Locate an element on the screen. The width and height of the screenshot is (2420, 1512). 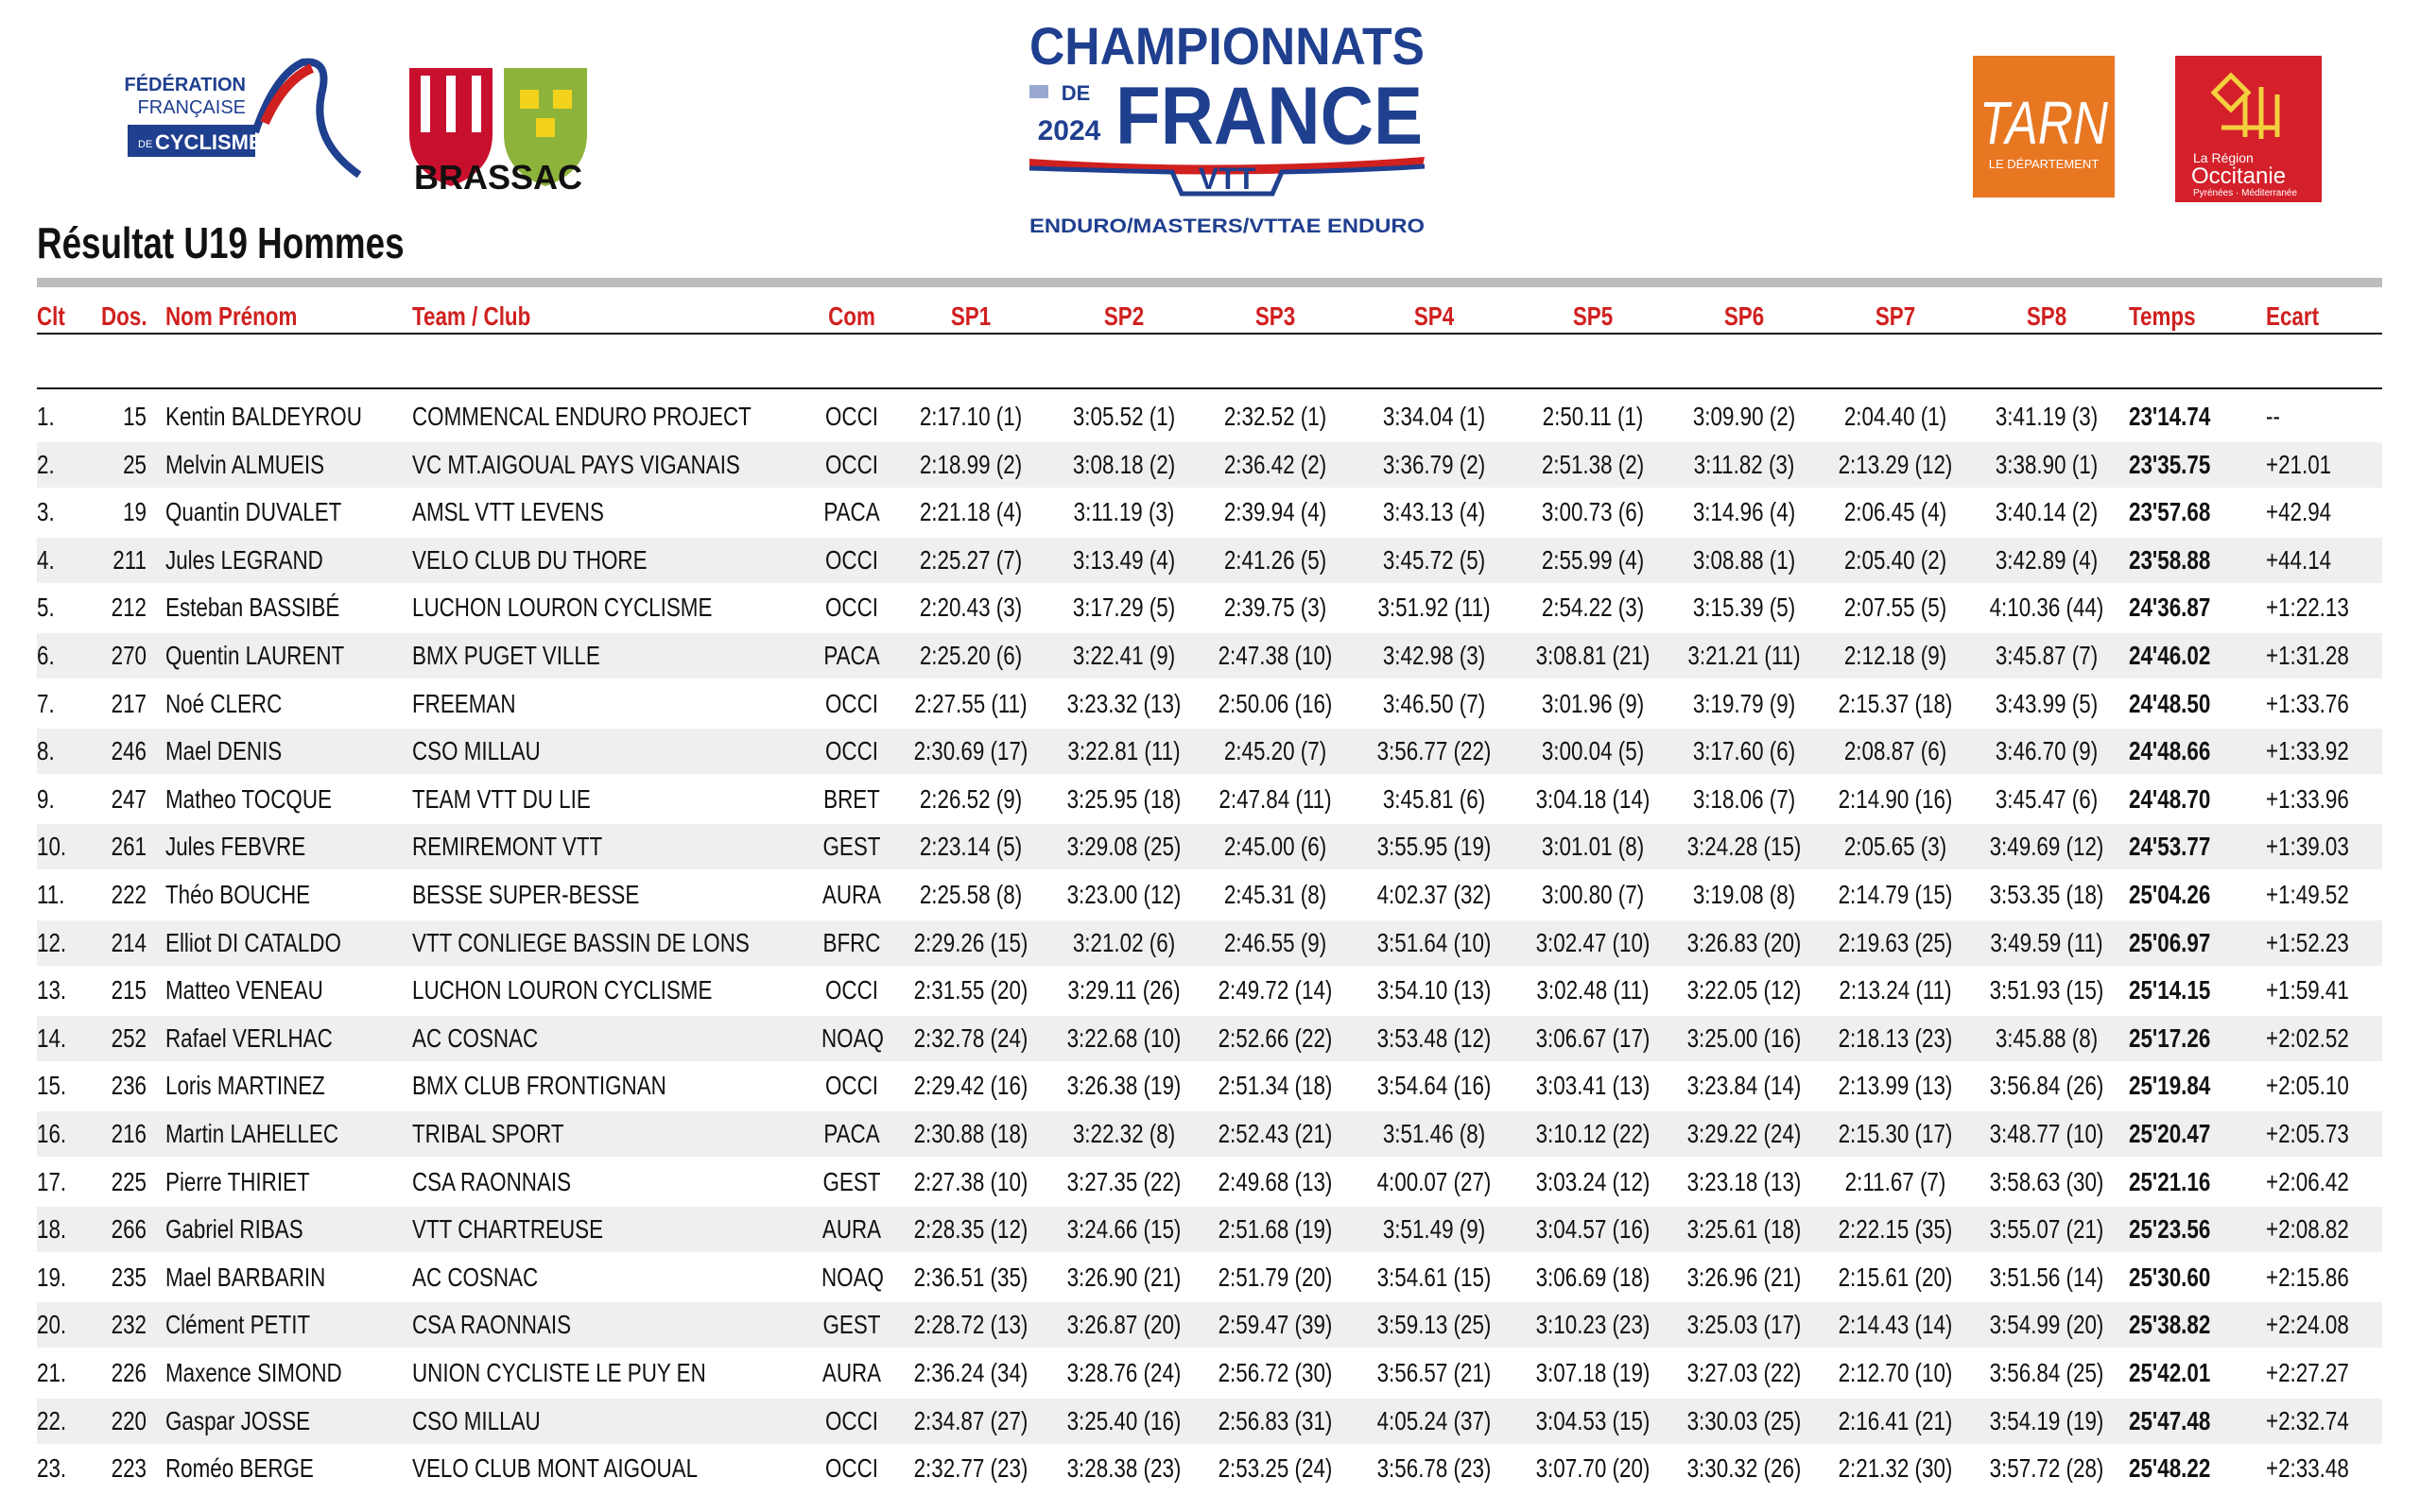
table-cell: 3:45.47 (6) is located at coordinates (2047, 798).